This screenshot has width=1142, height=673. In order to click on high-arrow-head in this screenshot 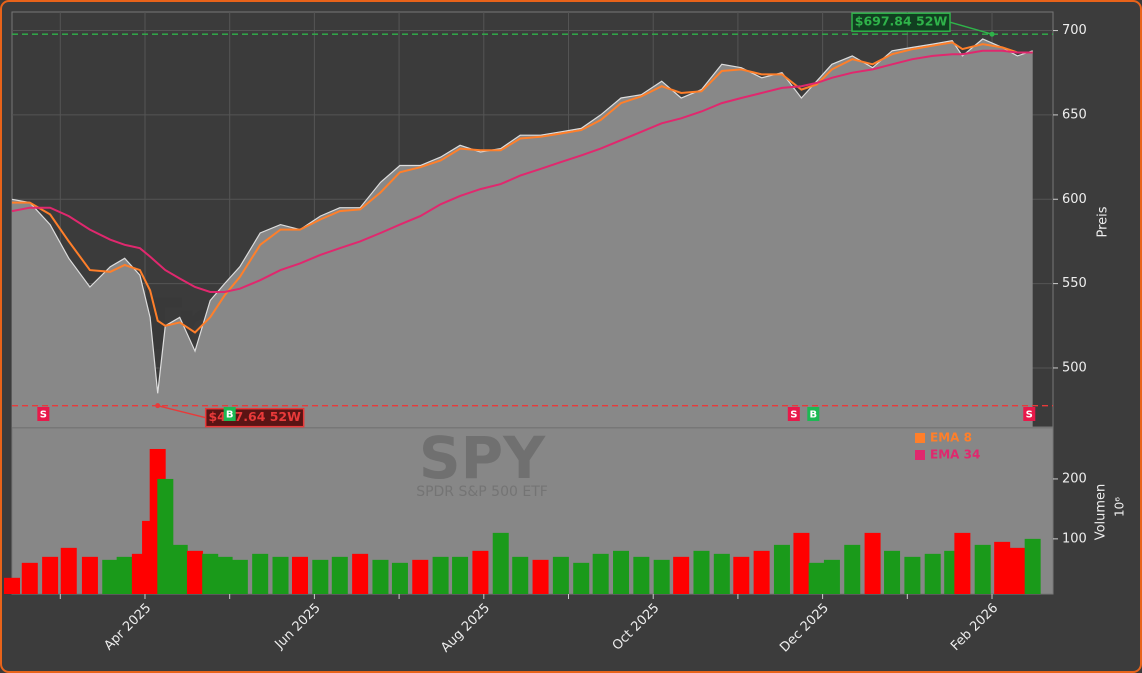, I will do `click(992, 34)`.